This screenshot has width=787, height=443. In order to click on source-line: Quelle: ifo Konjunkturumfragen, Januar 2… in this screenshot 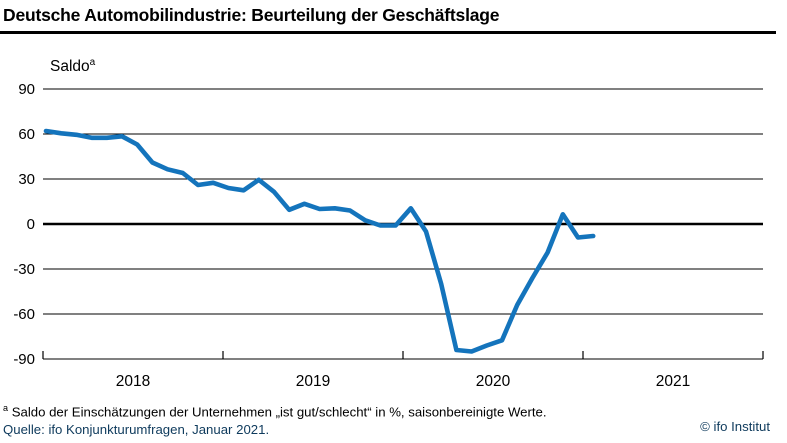, I will do `click(136, 429)`.